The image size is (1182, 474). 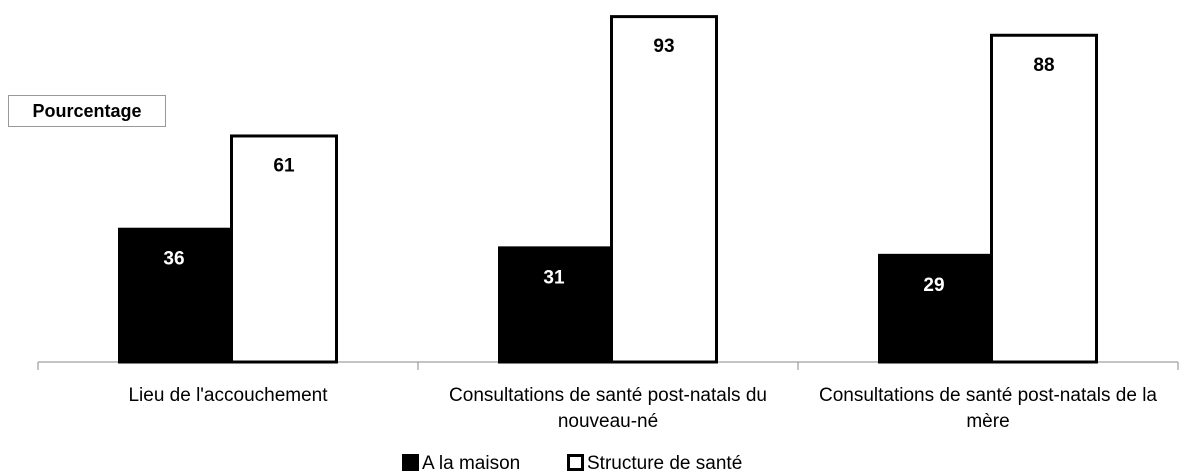 What do you see at coordinates (284, 165) in the screenshot?
I see `data-label: 61` at bounding box center [284, 165].